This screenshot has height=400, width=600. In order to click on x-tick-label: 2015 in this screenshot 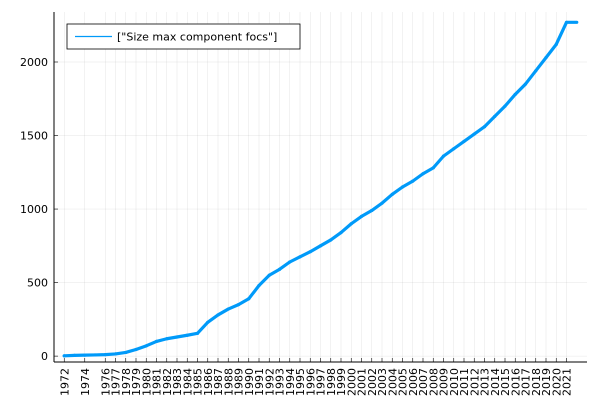, I will do `click(505, 382)`.